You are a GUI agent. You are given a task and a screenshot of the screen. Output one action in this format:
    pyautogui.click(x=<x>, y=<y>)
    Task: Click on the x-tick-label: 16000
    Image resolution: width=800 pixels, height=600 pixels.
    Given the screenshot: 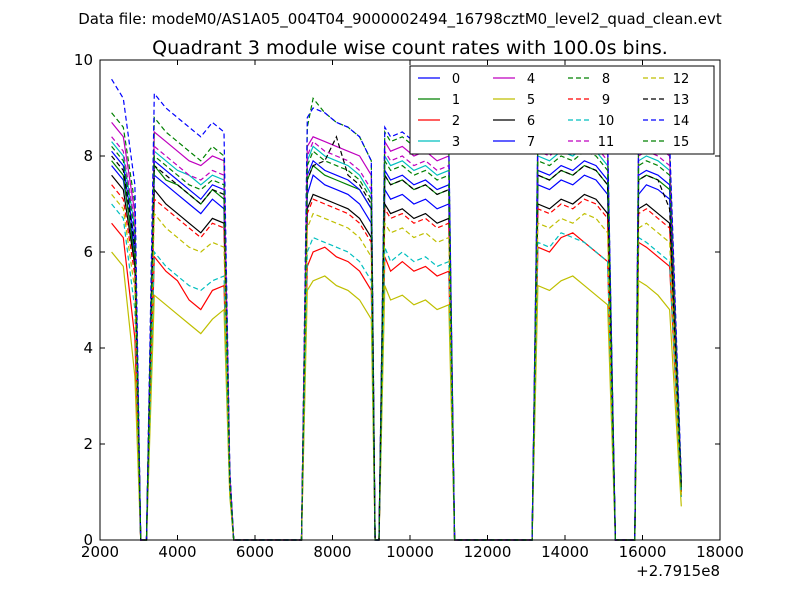 What is the action you would take?
    pyautogui.click(x=643, y=552)
    